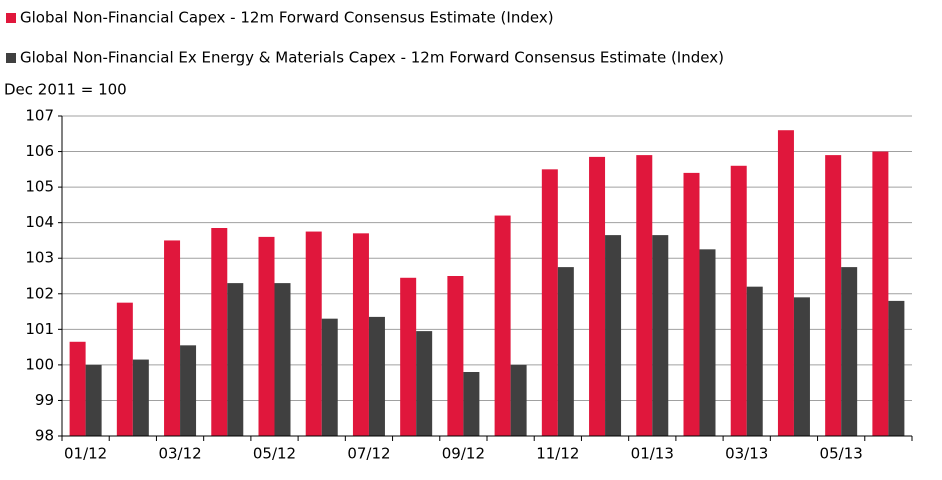 The image size is (942, 480). Describe the element at coordinates (85, 454) in the screenshot. I see `x-tick-label: 01/12` at that location.